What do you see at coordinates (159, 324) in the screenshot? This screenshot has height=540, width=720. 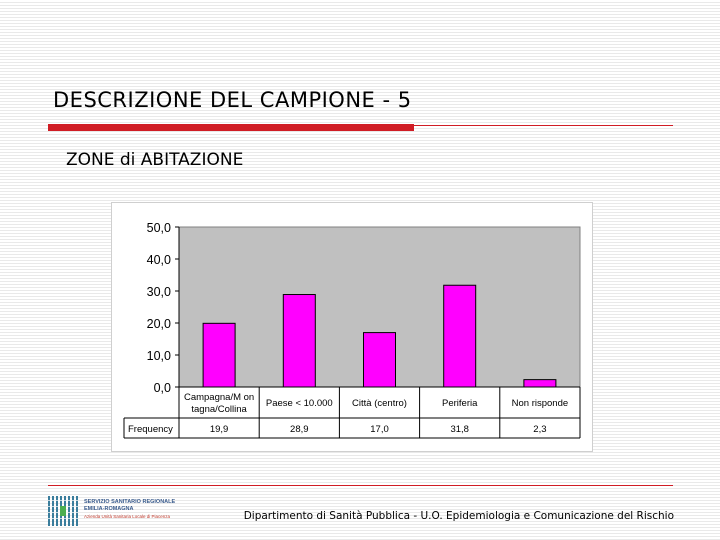 I see `y-tick-label: 20,0` at bounding box center [159, 324].